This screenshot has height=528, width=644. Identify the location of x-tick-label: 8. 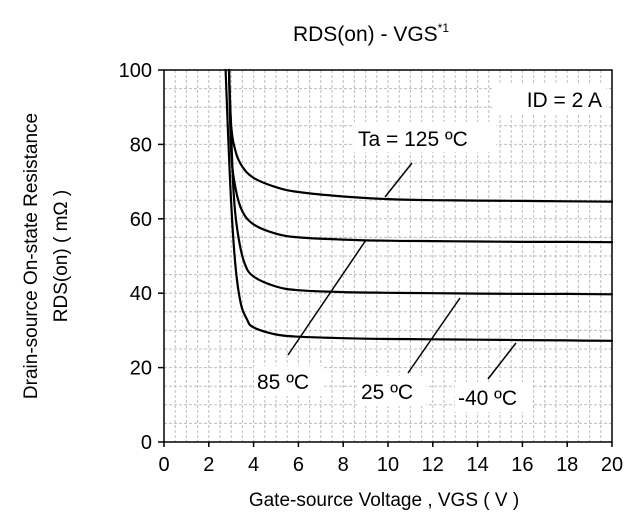
(343, 465).